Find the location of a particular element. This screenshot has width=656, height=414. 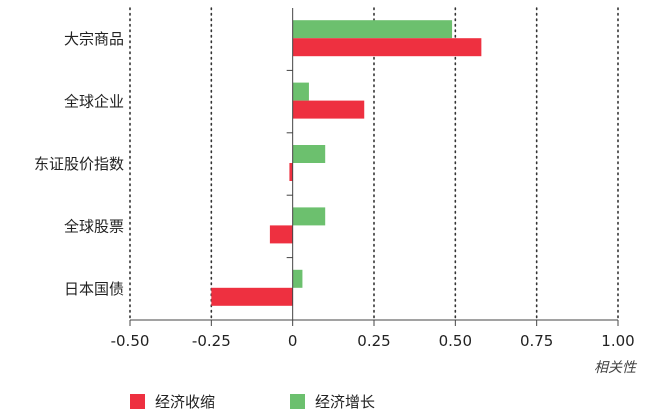

x-tick-label: 0 is located at coordinates (293, 341).